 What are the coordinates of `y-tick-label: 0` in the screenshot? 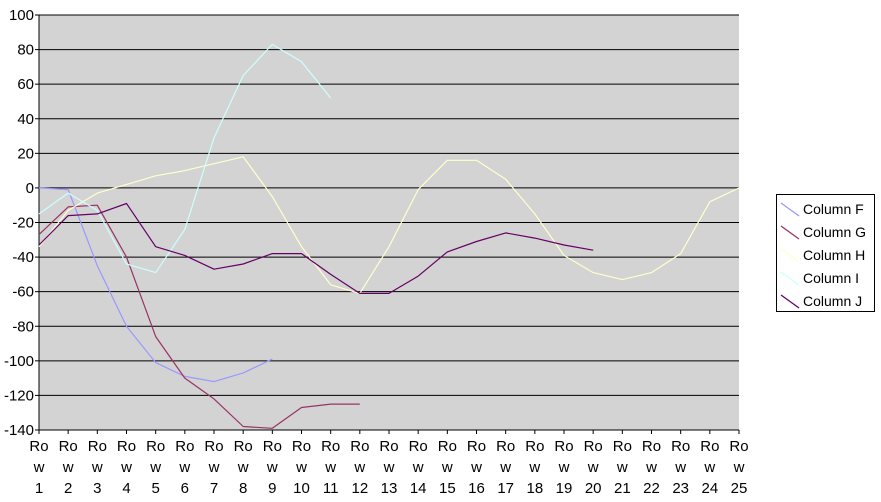 It's located at (30, 188).